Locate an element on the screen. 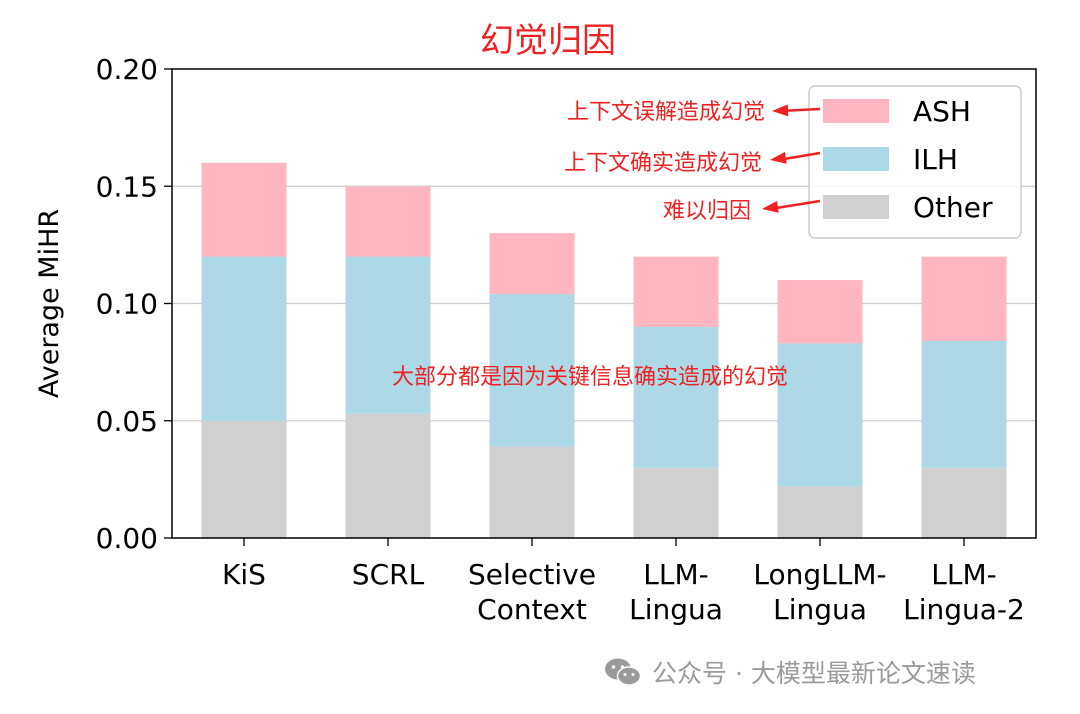  legend-swatch-ilh is located at coordinates (856, 159).